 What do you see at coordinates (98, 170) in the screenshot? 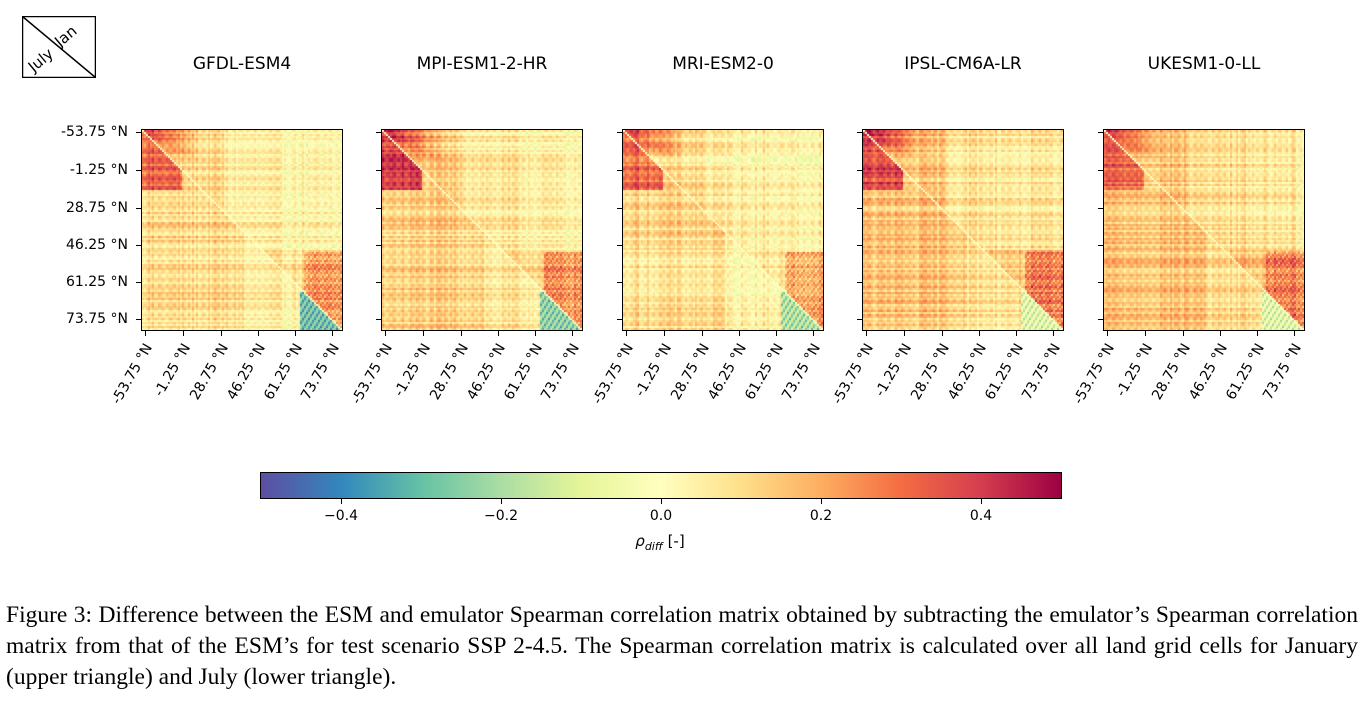
I see `y-tick-label: -1.25 °N` at bounding box center [98, 170].